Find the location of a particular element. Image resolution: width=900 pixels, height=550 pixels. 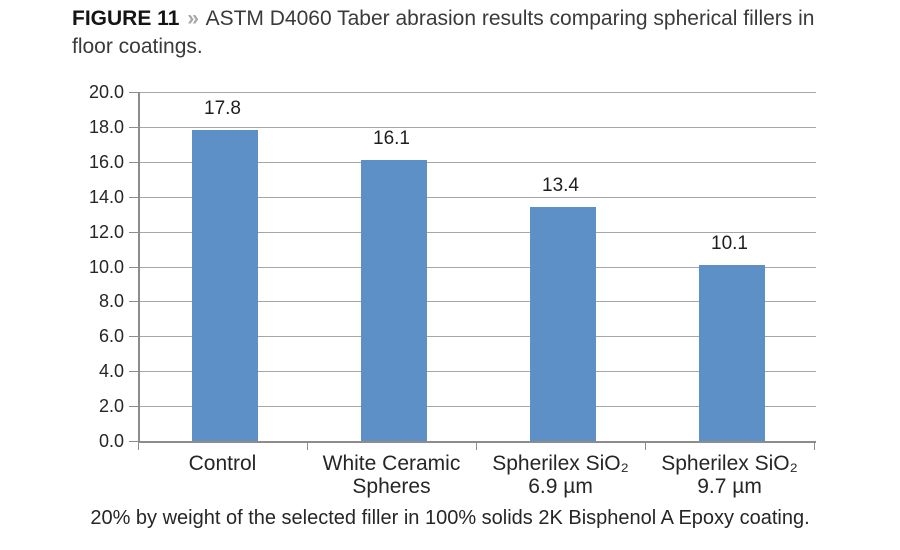

y-axis-tick-label: 18.0 is located at coordinates (106, 126).